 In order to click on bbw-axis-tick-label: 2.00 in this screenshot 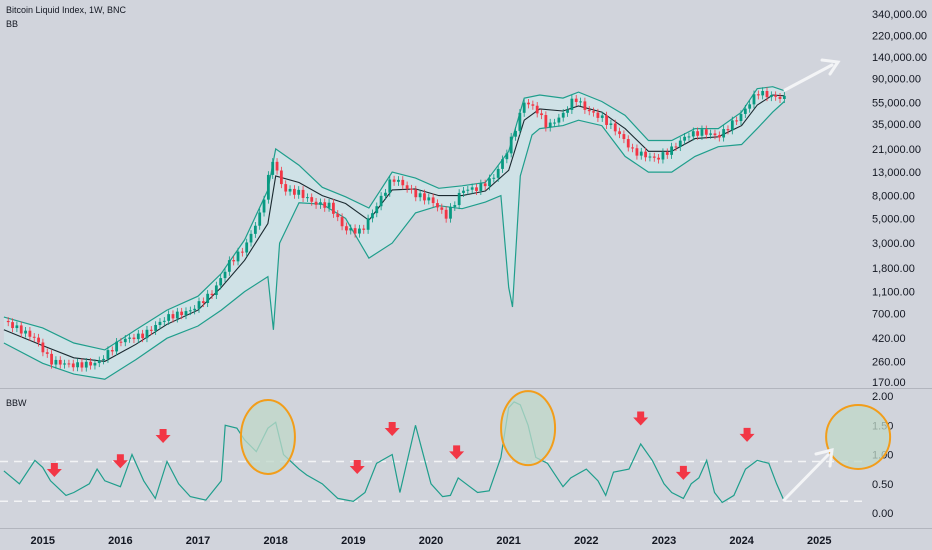, I will do `click(882, 397)`.